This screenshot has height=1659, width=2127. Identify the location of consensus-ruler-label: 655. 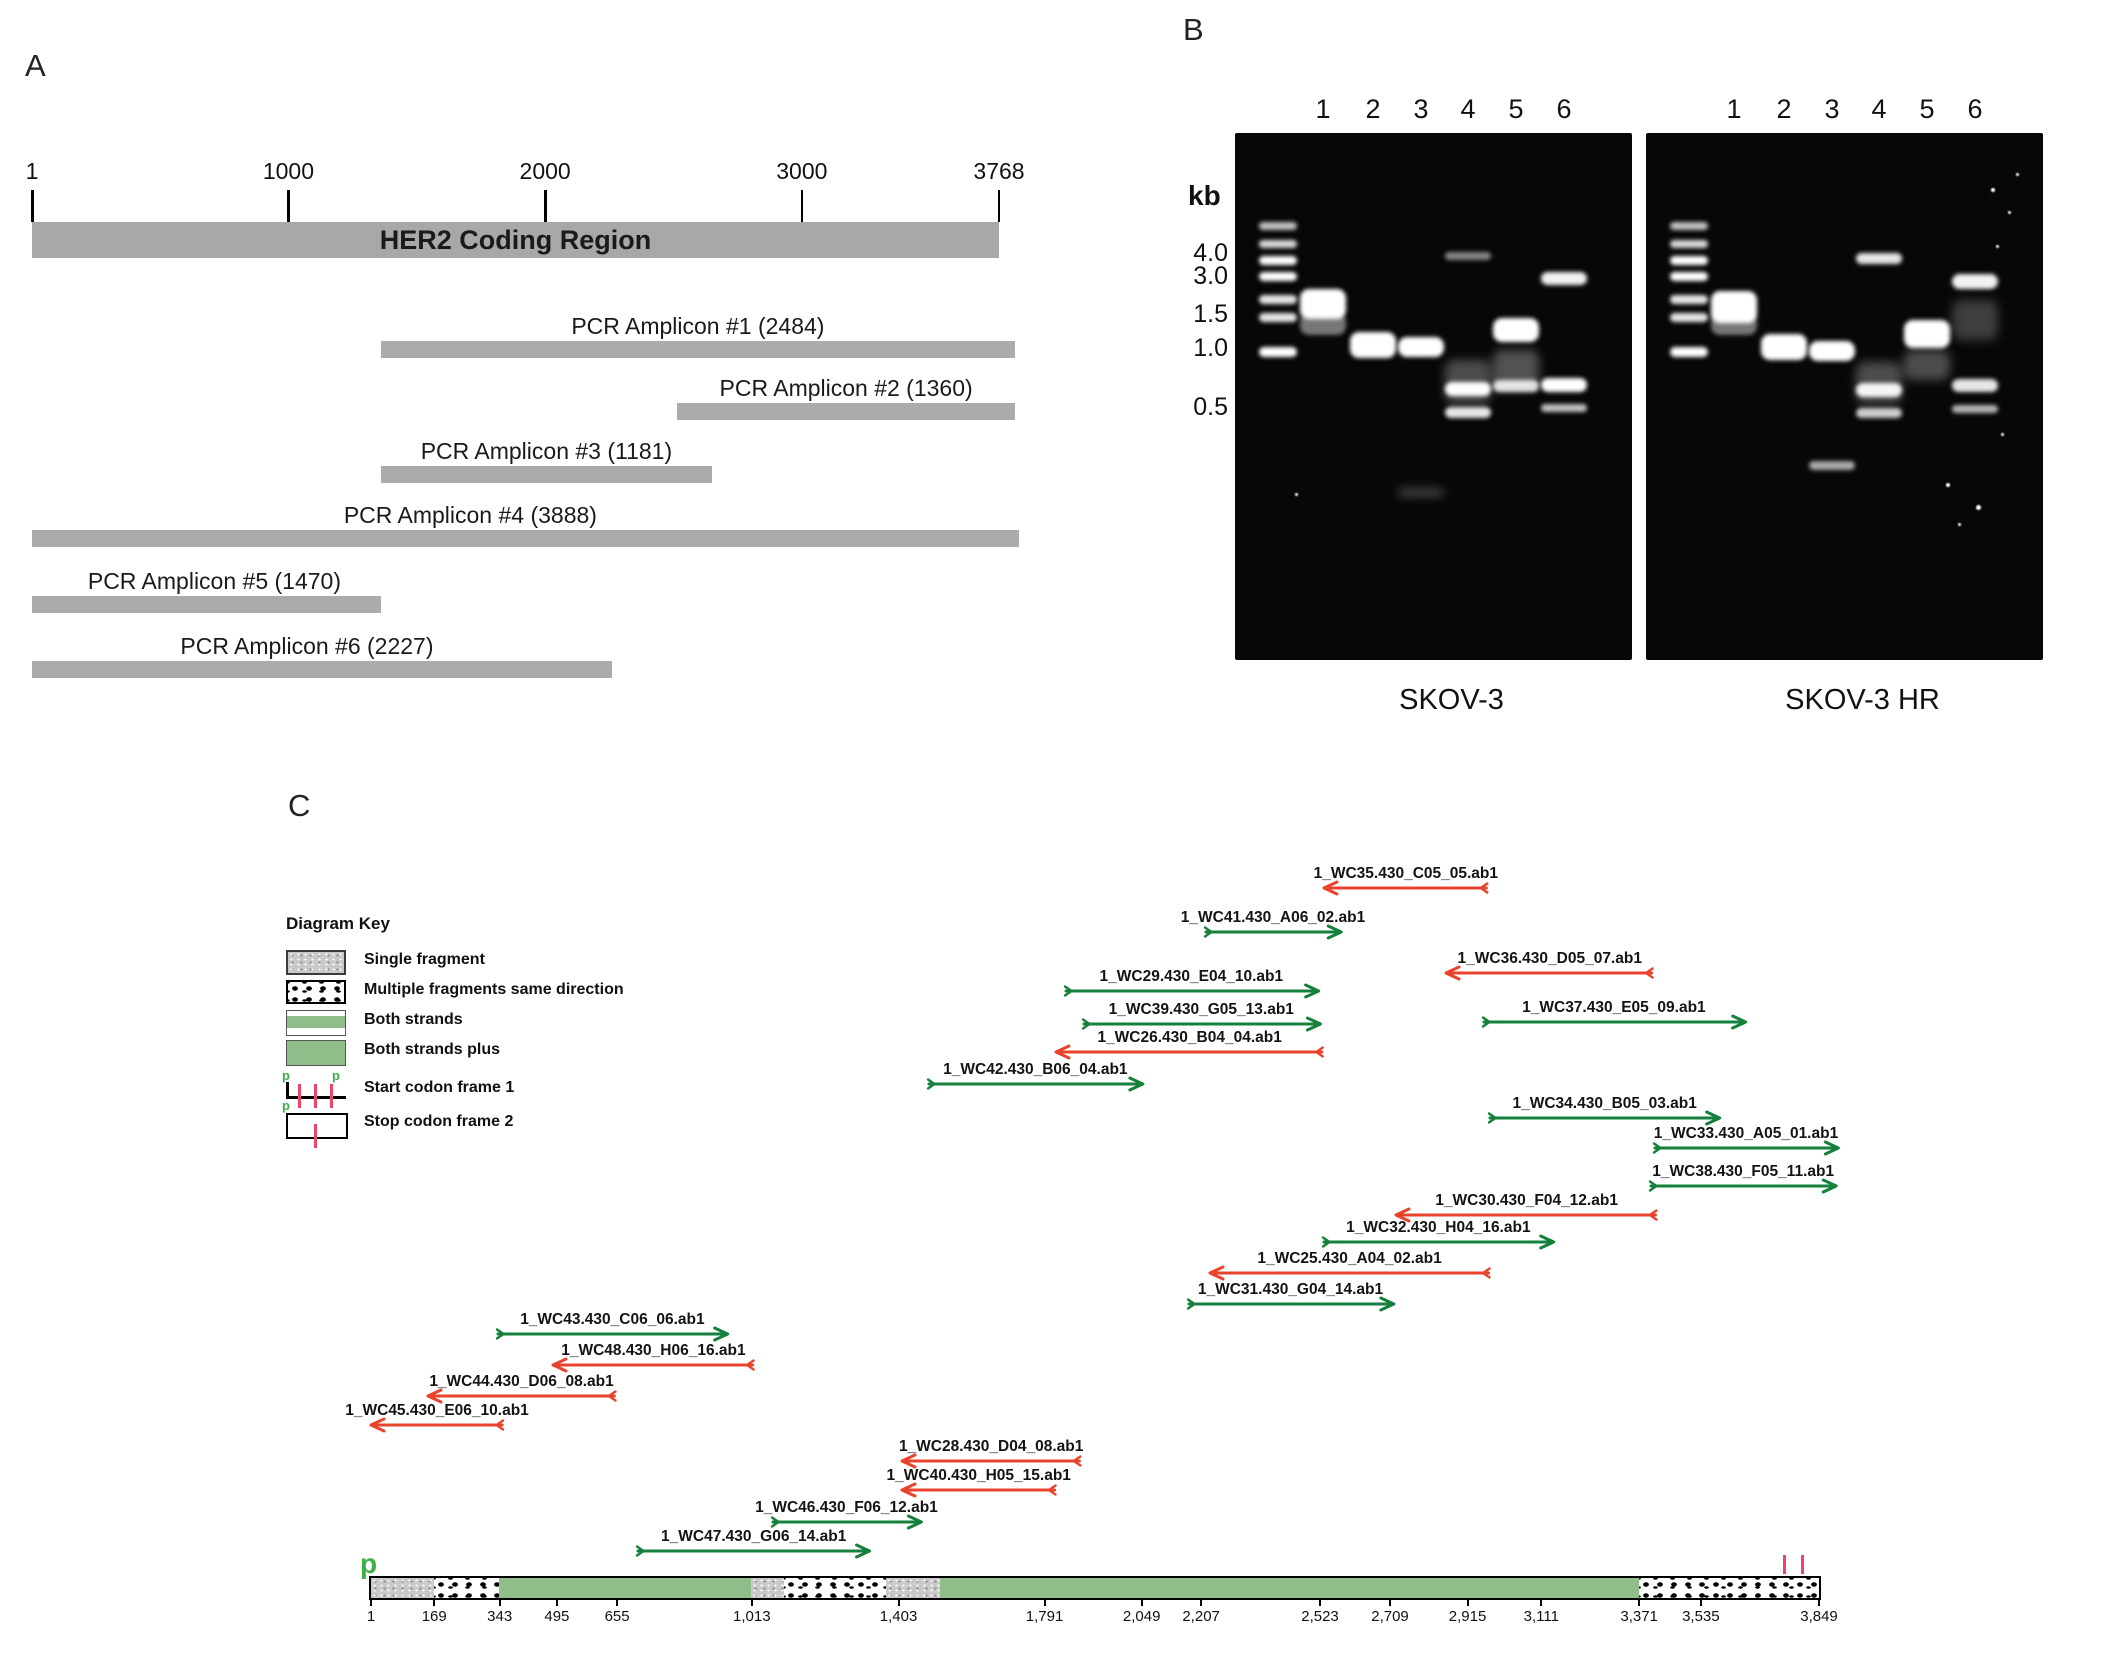
(617, 1616).